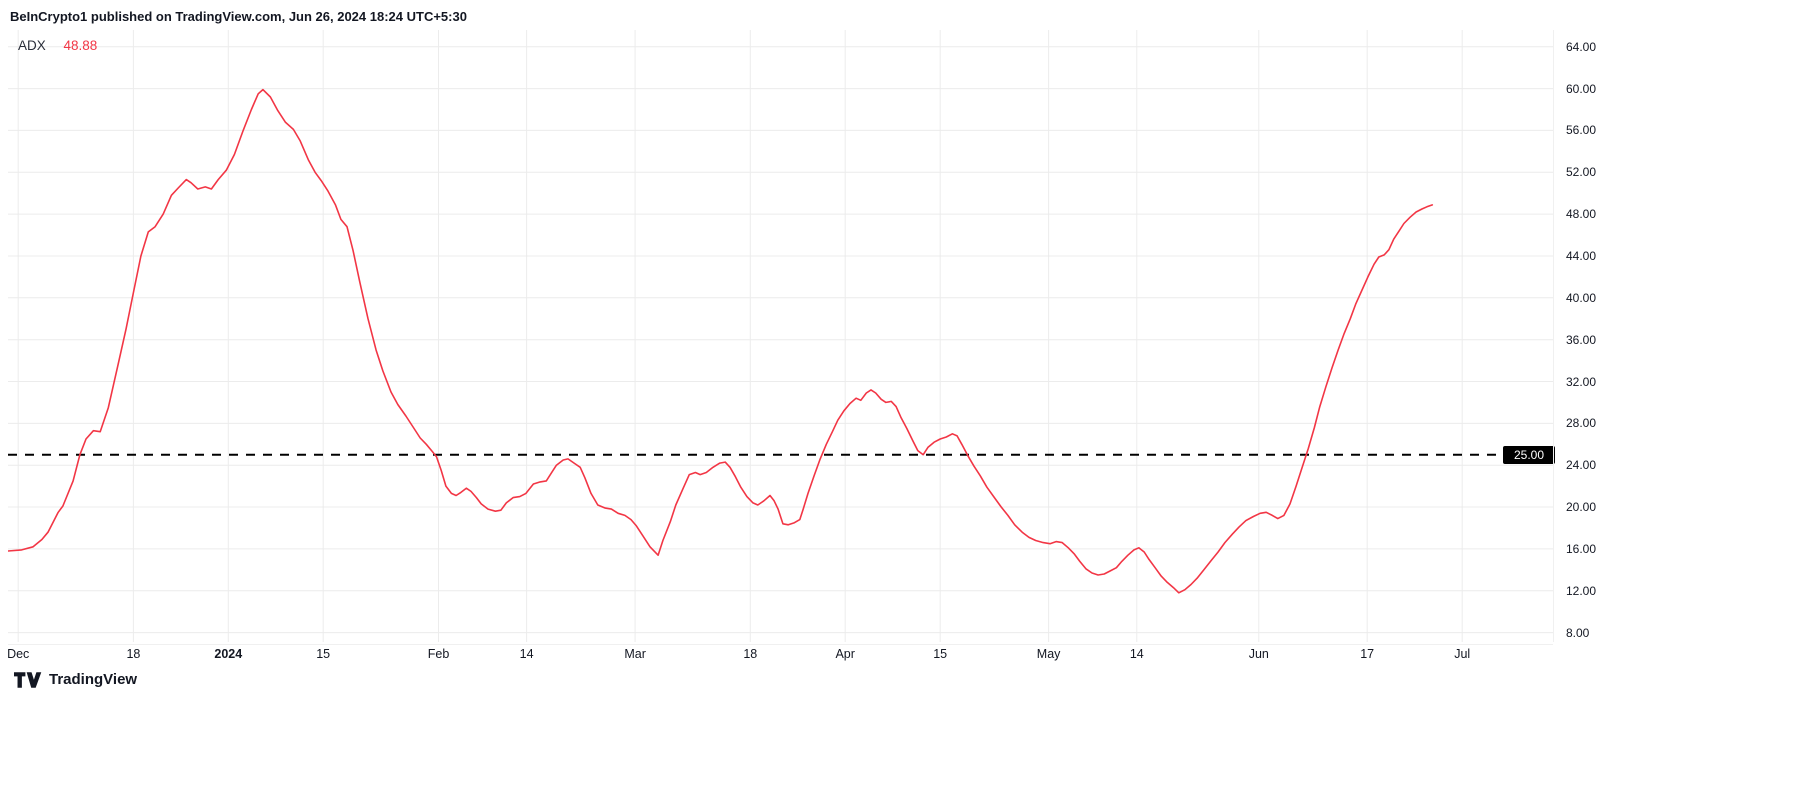  I want to click on indicator-name-label: ADX, so click(32, 45).